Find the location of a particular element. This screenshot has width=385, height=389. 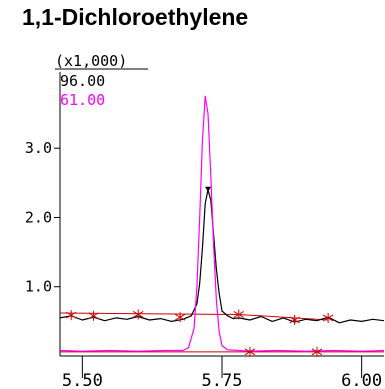

x-tick-label: 5.75 is located at coordinates (222, 380).